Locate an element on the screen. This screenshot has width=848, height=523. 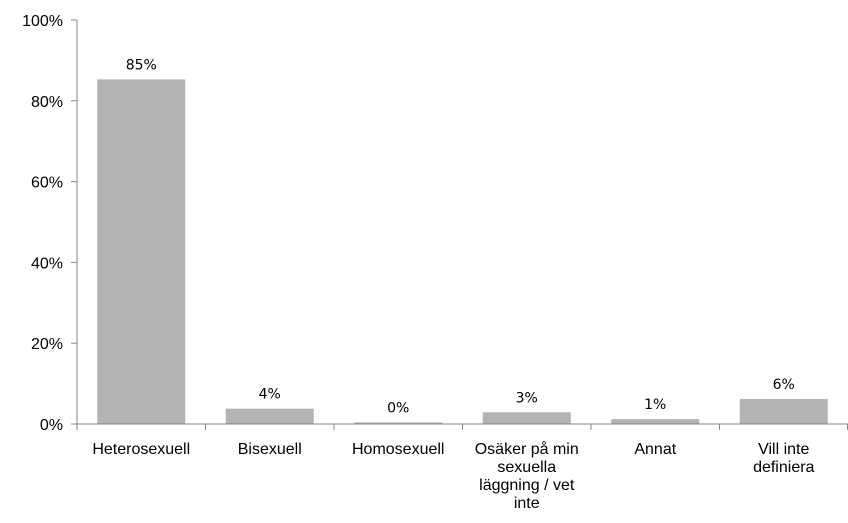
x-tick-label-line: inte is located at coordinates (527, 503).